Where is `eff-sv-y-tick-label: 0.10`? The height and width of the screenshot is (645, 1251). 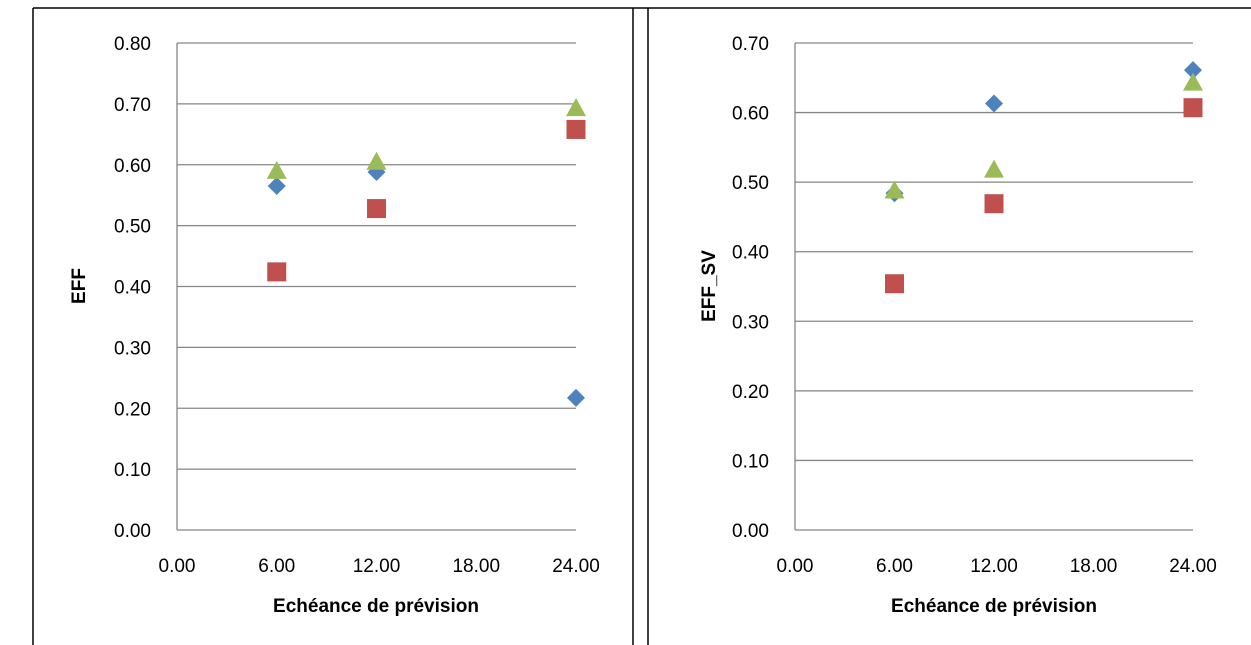 eff-sv-y-tick-label: 0.10 is located at coordinates (750, 461).